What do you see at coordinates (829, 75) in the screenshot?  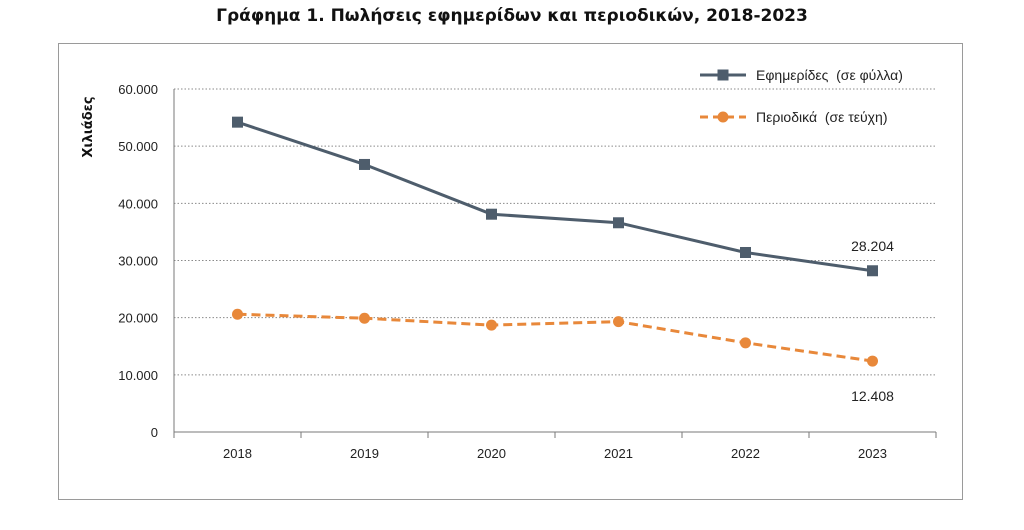 I see `legend-label: Εφημερίδες (σε φύλλα)` at bounding box center [829, 75].